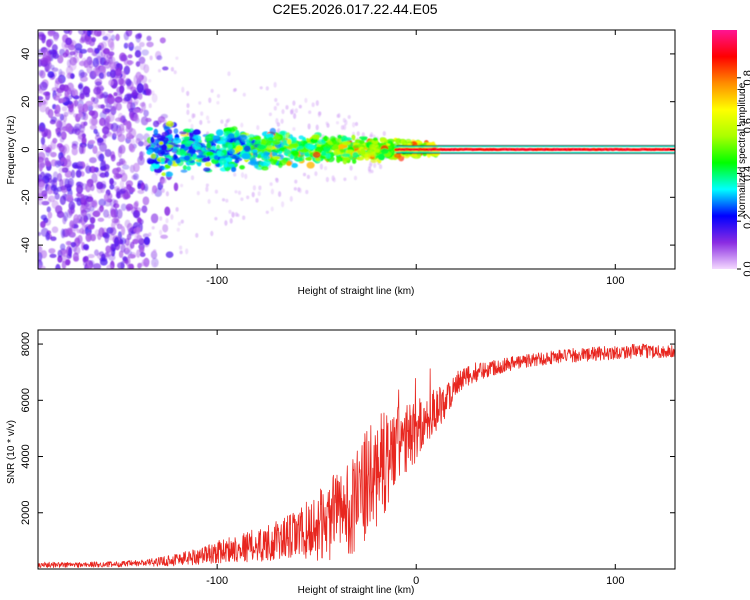 The width and height of the screenshot is (750, 600). Describe the element at coordinates (217, 281) in the screenshot. I see `spectrogram-x-tick-label: -100` at that location.